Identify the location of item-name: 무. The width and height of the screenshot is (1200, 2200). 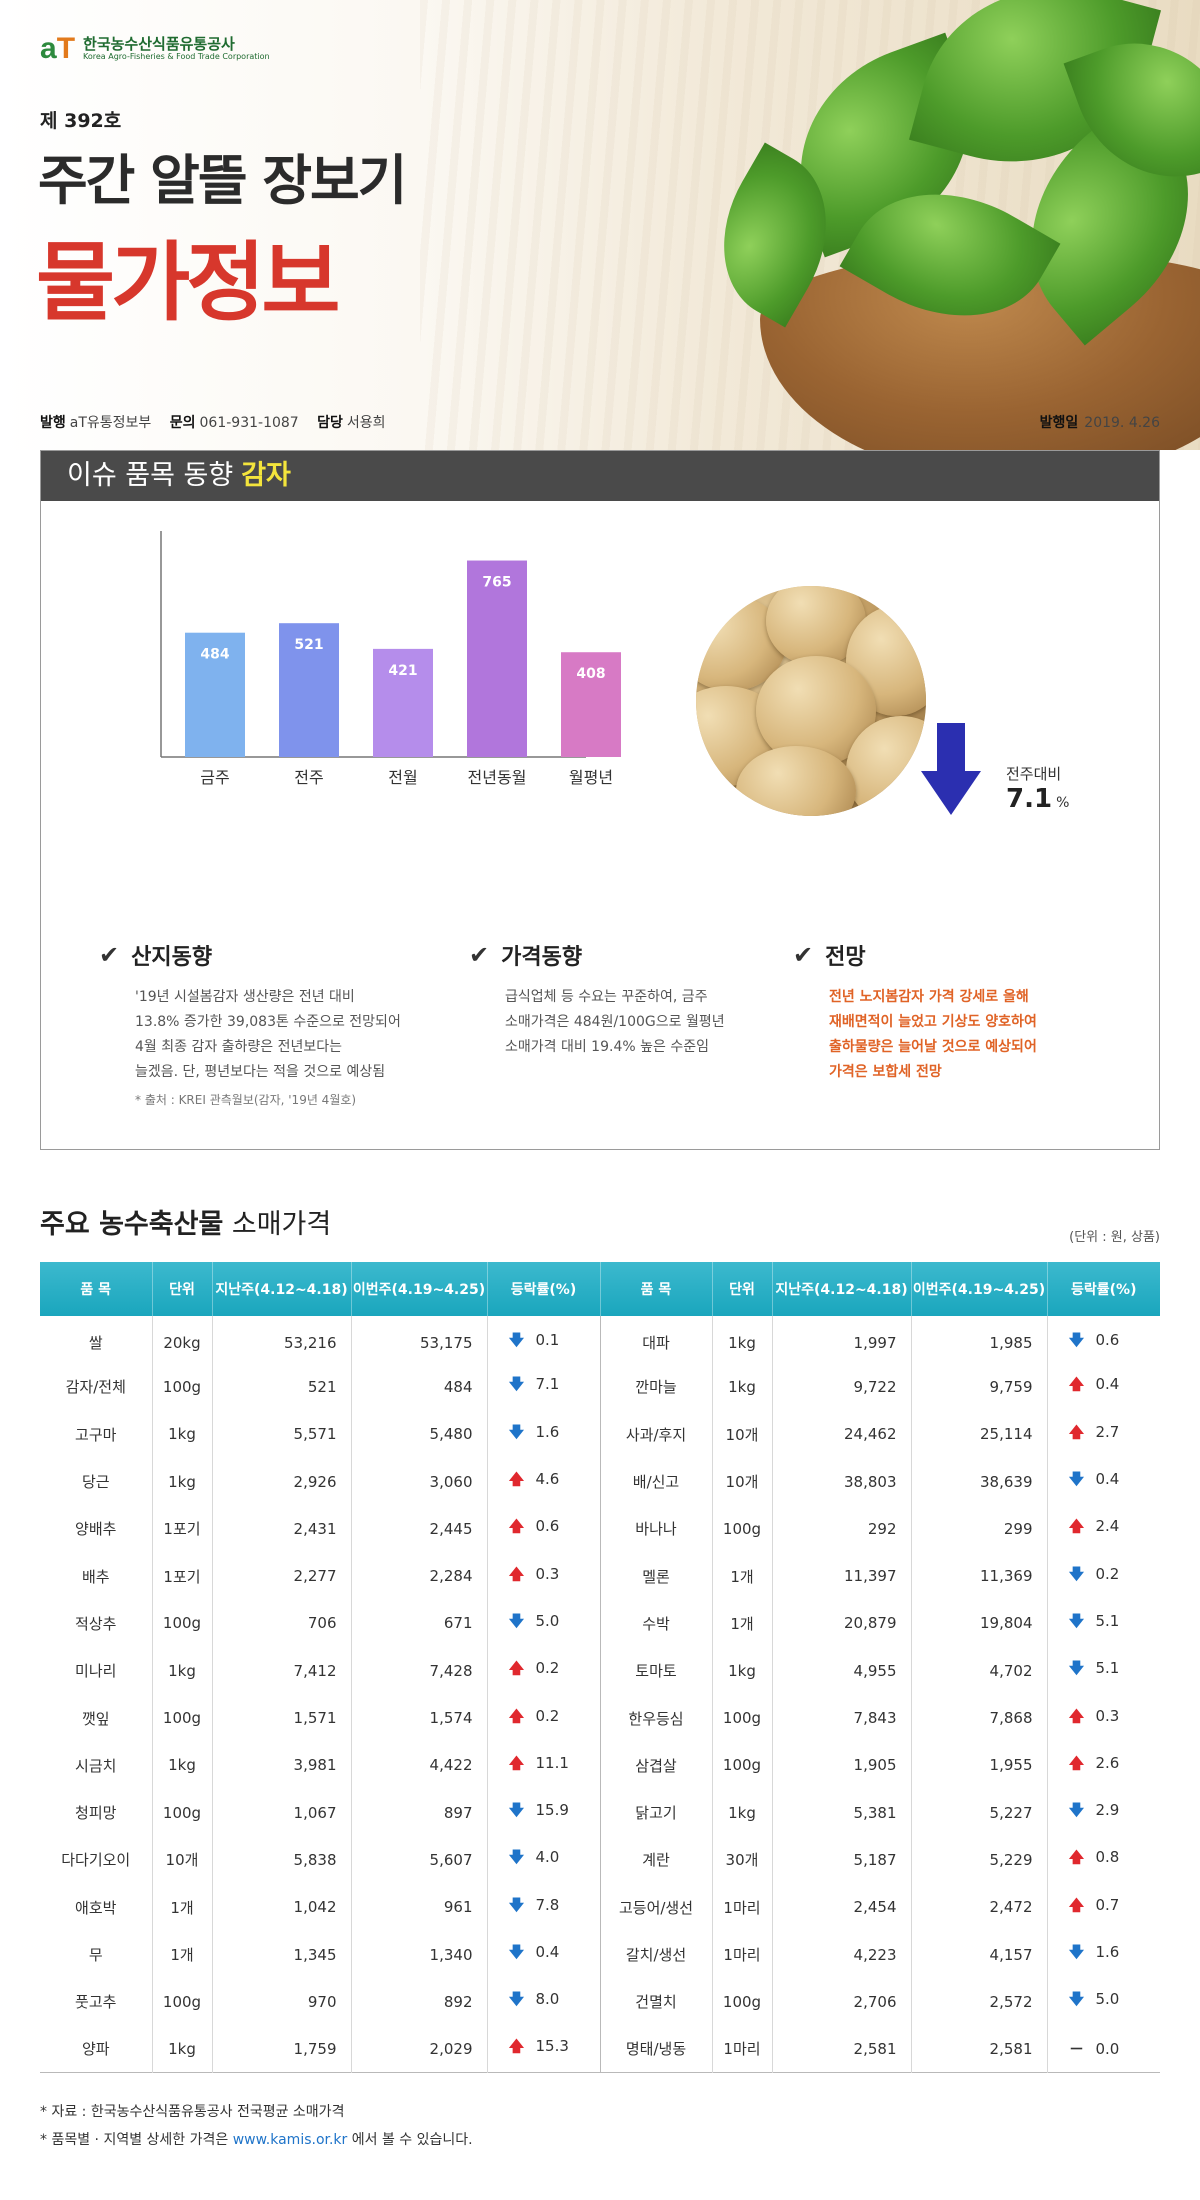
(96, 1954).